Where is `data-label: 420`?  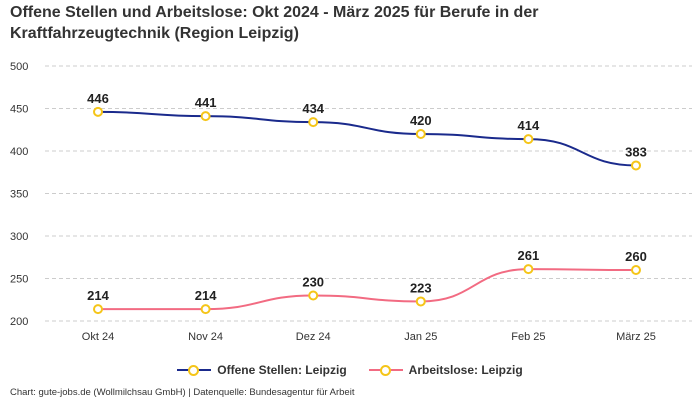 data-label: 420 is located at coordinates (421, 120).